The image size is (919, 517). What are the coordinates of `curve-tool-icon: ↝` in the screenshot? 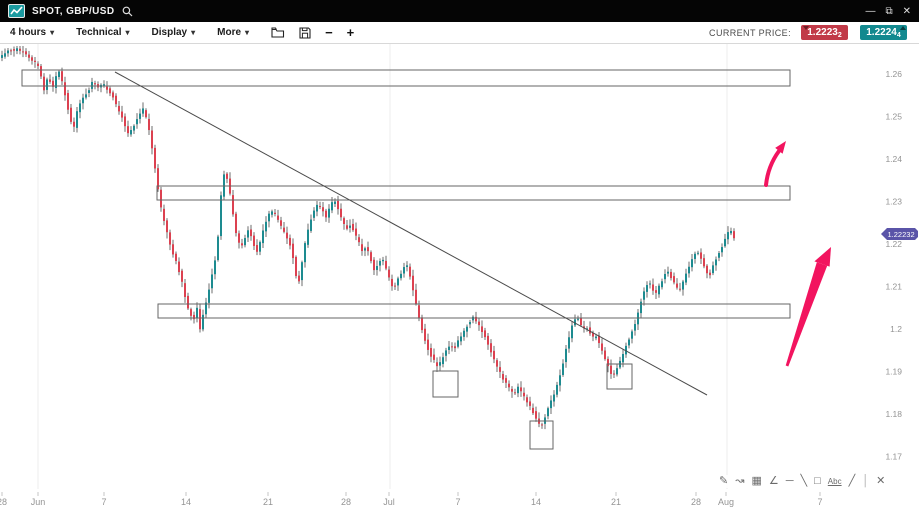 It's located at (740, 481).